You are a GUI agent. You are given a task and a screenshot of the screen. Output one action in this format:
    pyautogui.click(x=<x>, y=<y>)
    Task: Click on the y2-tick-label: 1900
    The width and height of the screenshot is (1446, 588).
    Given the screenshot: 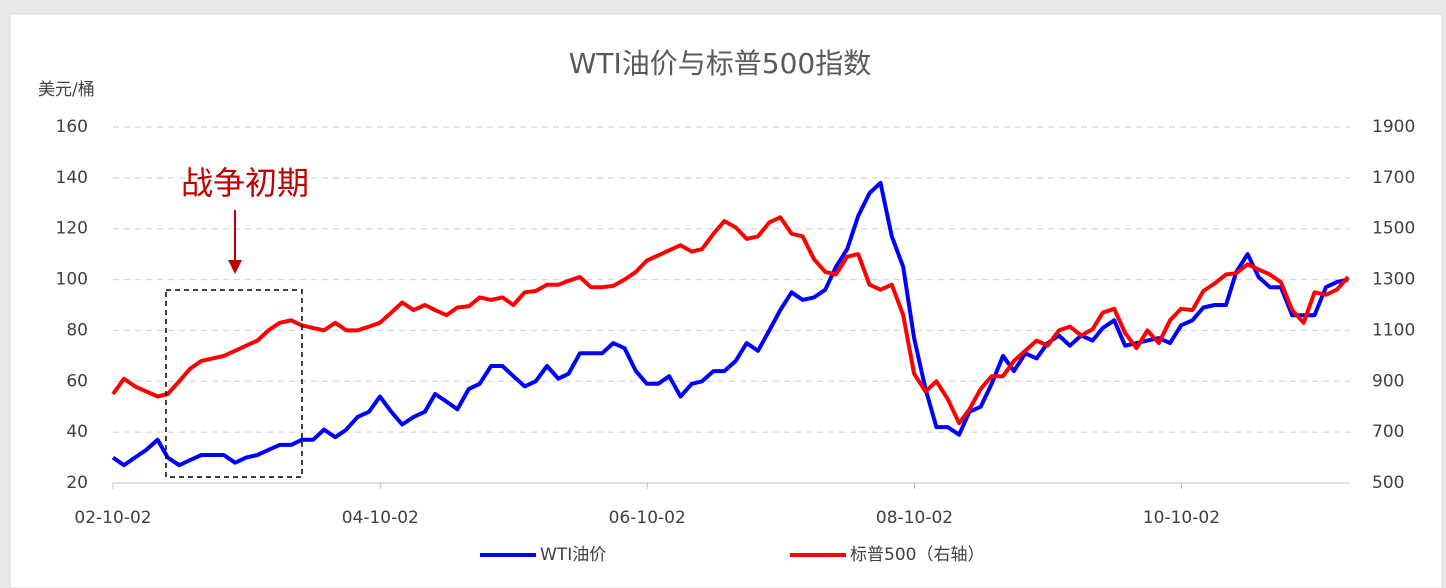 What is the action you would take?
    pyautogui.click(x=1393, y=127)
    